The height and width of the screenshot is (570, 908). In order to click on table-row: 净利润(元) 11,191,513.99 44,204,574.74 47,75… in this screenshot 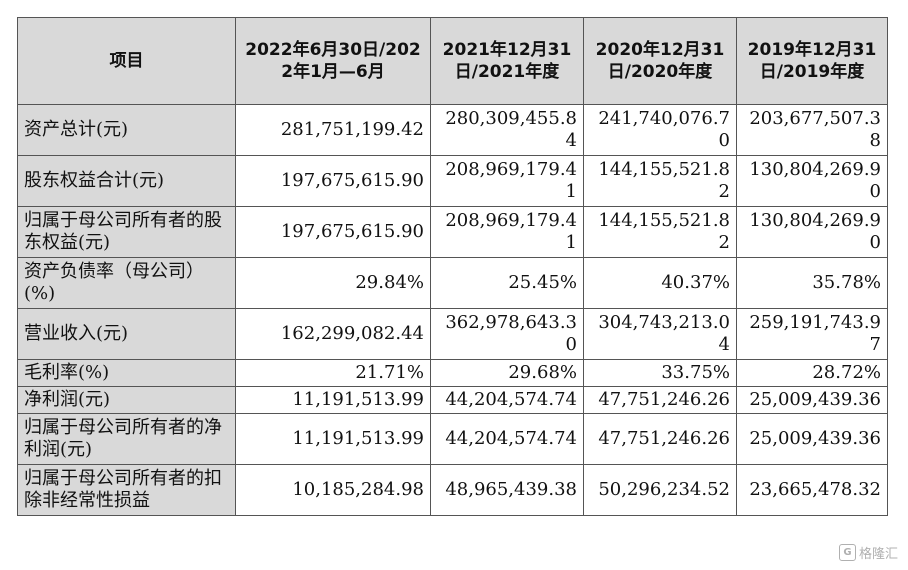, I will do `click(452, 400)`.